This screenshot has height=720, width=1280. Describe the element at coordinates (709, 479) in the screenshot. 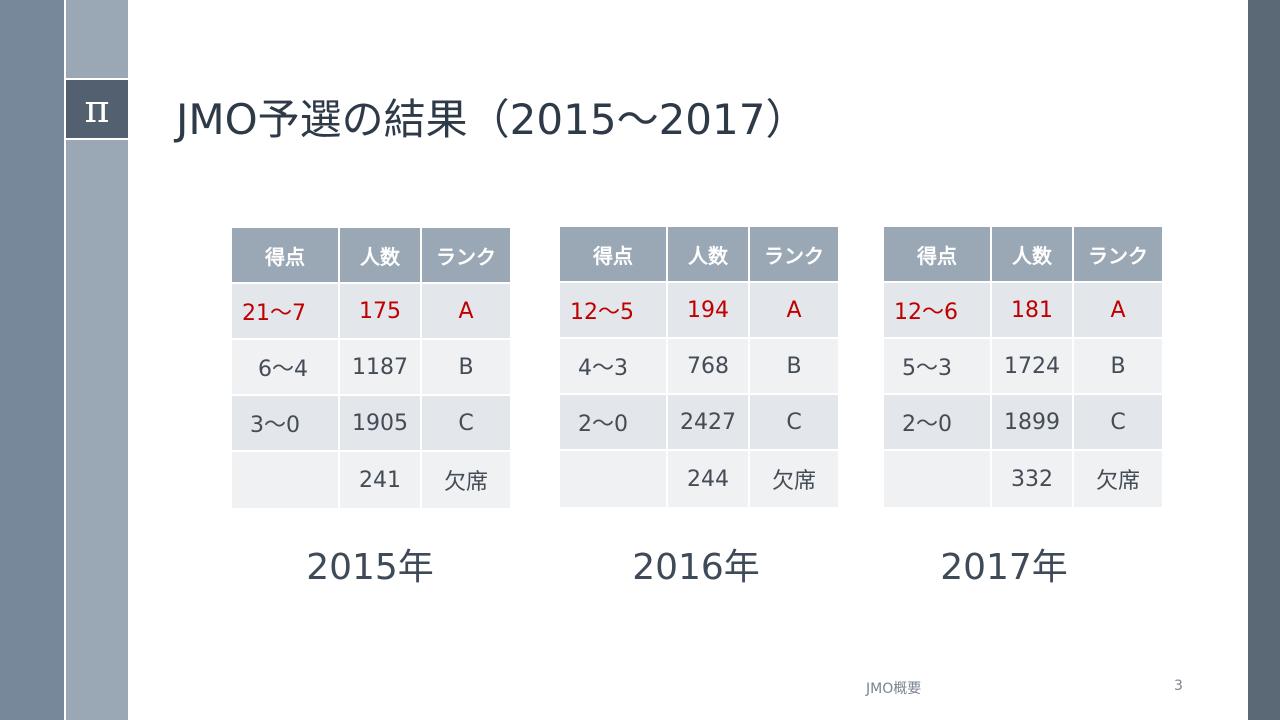

I see `cell-count: 244` at that location.